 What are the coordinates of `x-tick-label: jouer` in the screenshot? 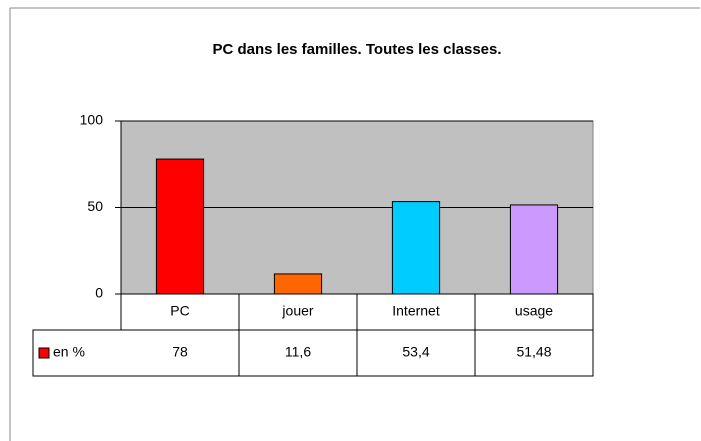 It's located at (297, 311).